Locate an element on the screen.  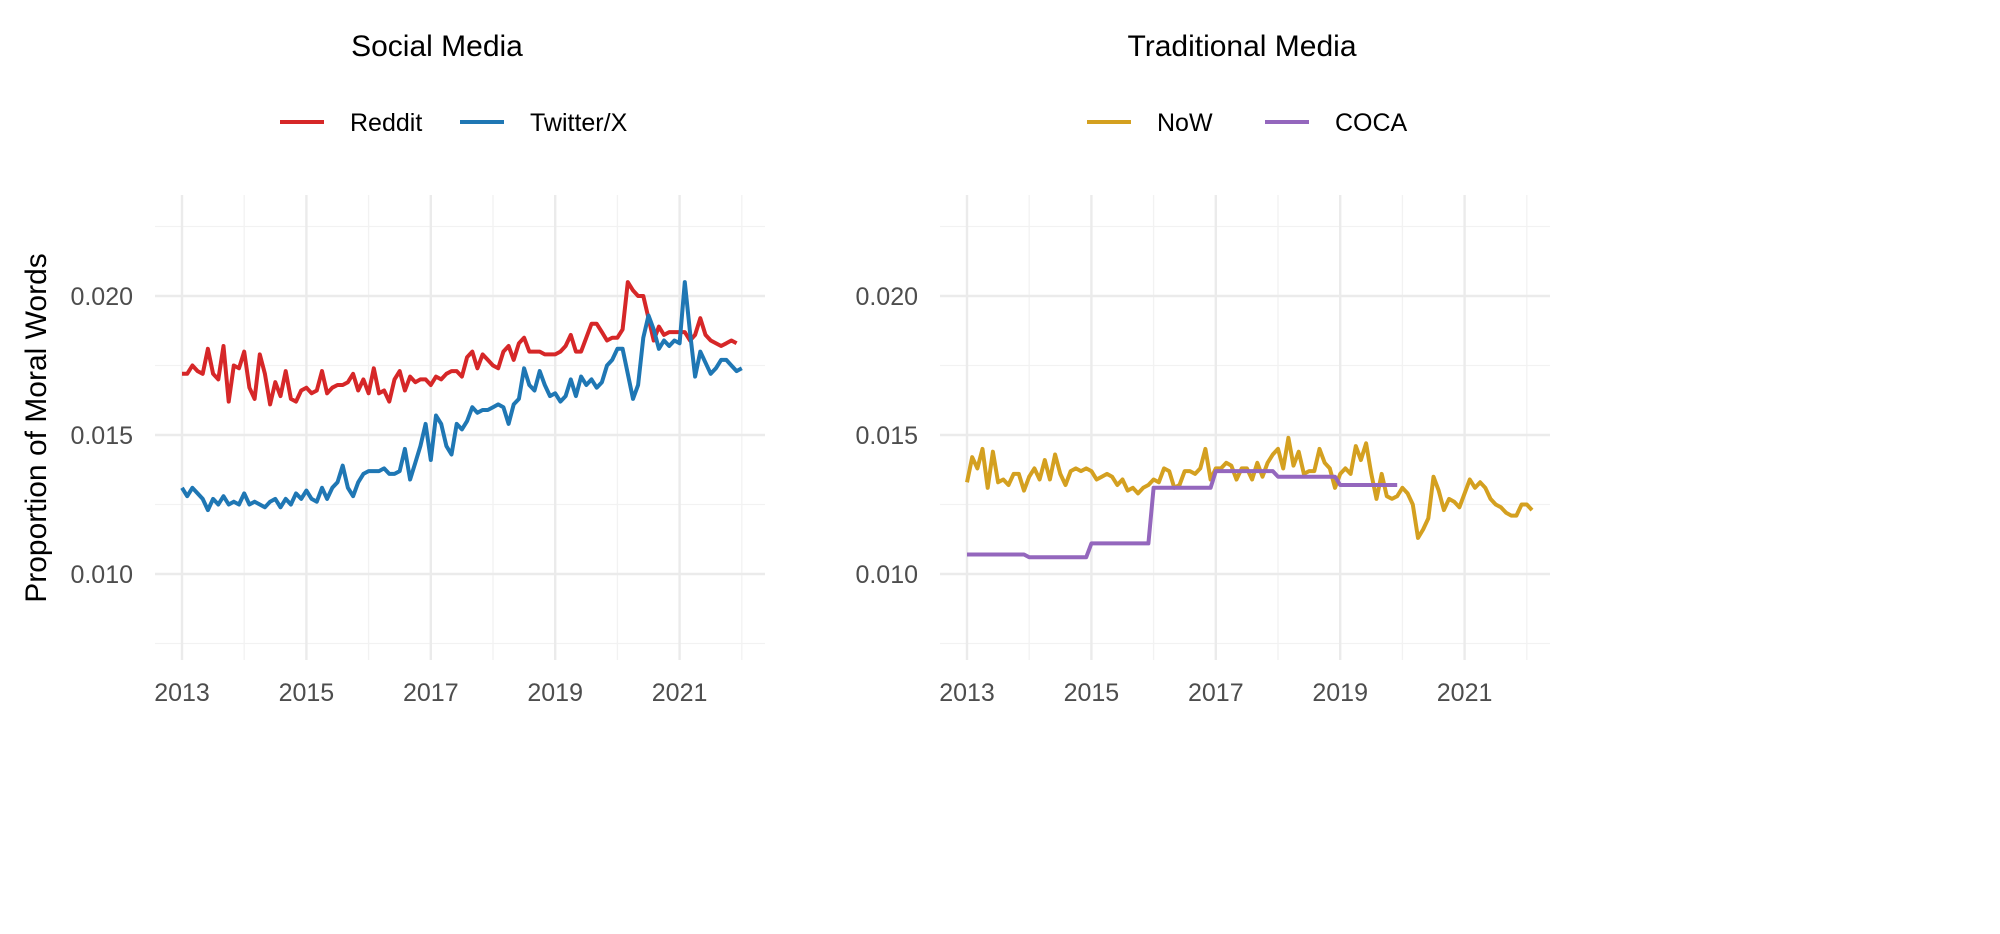
chart-title: Traditional Media is located at coordinates (1242, 46).